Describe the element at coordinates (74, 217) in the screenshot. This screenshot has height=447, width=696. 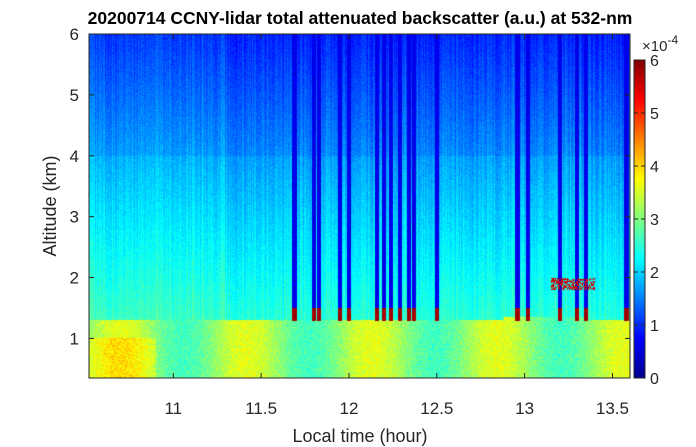
I see `y-tick-label: 3` at that location.